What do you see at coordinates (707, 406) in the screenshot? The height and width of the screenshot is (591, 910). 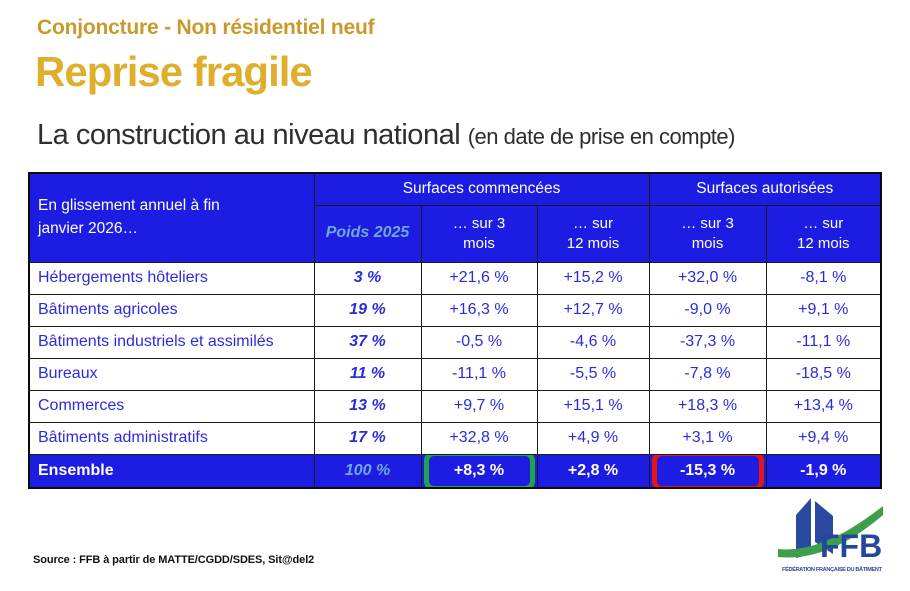 I see `value-cell: +18,3 %` at bounding box center [707, 406].